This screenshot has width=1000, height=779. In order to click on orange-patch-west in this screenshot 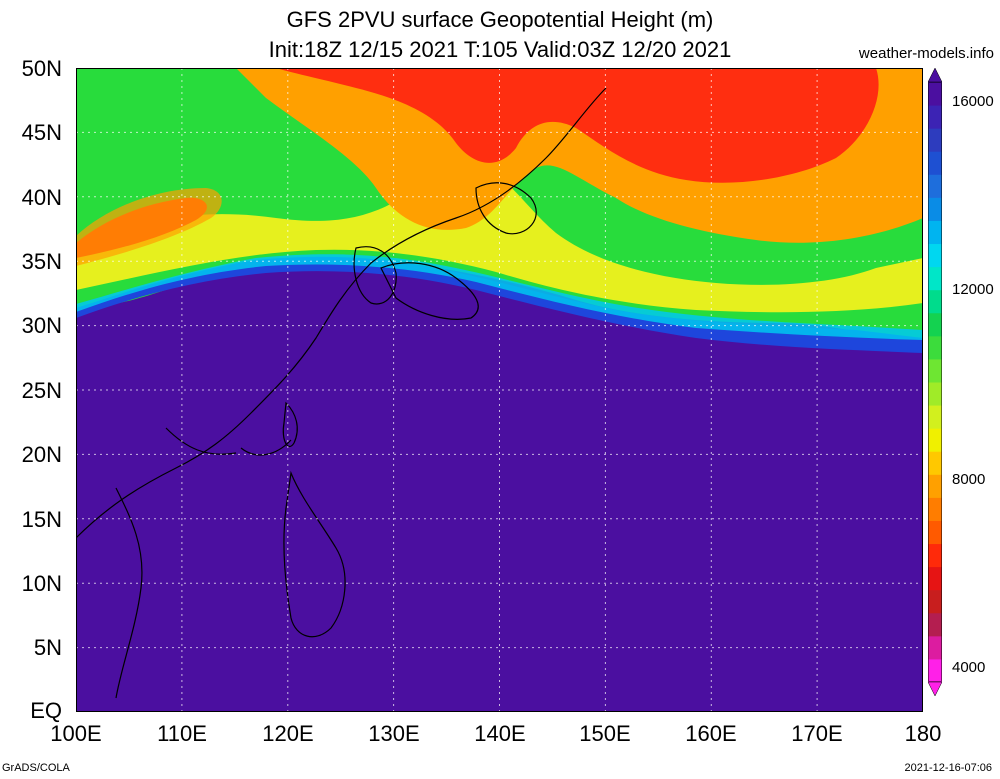, I will do `click(149, 227)`.